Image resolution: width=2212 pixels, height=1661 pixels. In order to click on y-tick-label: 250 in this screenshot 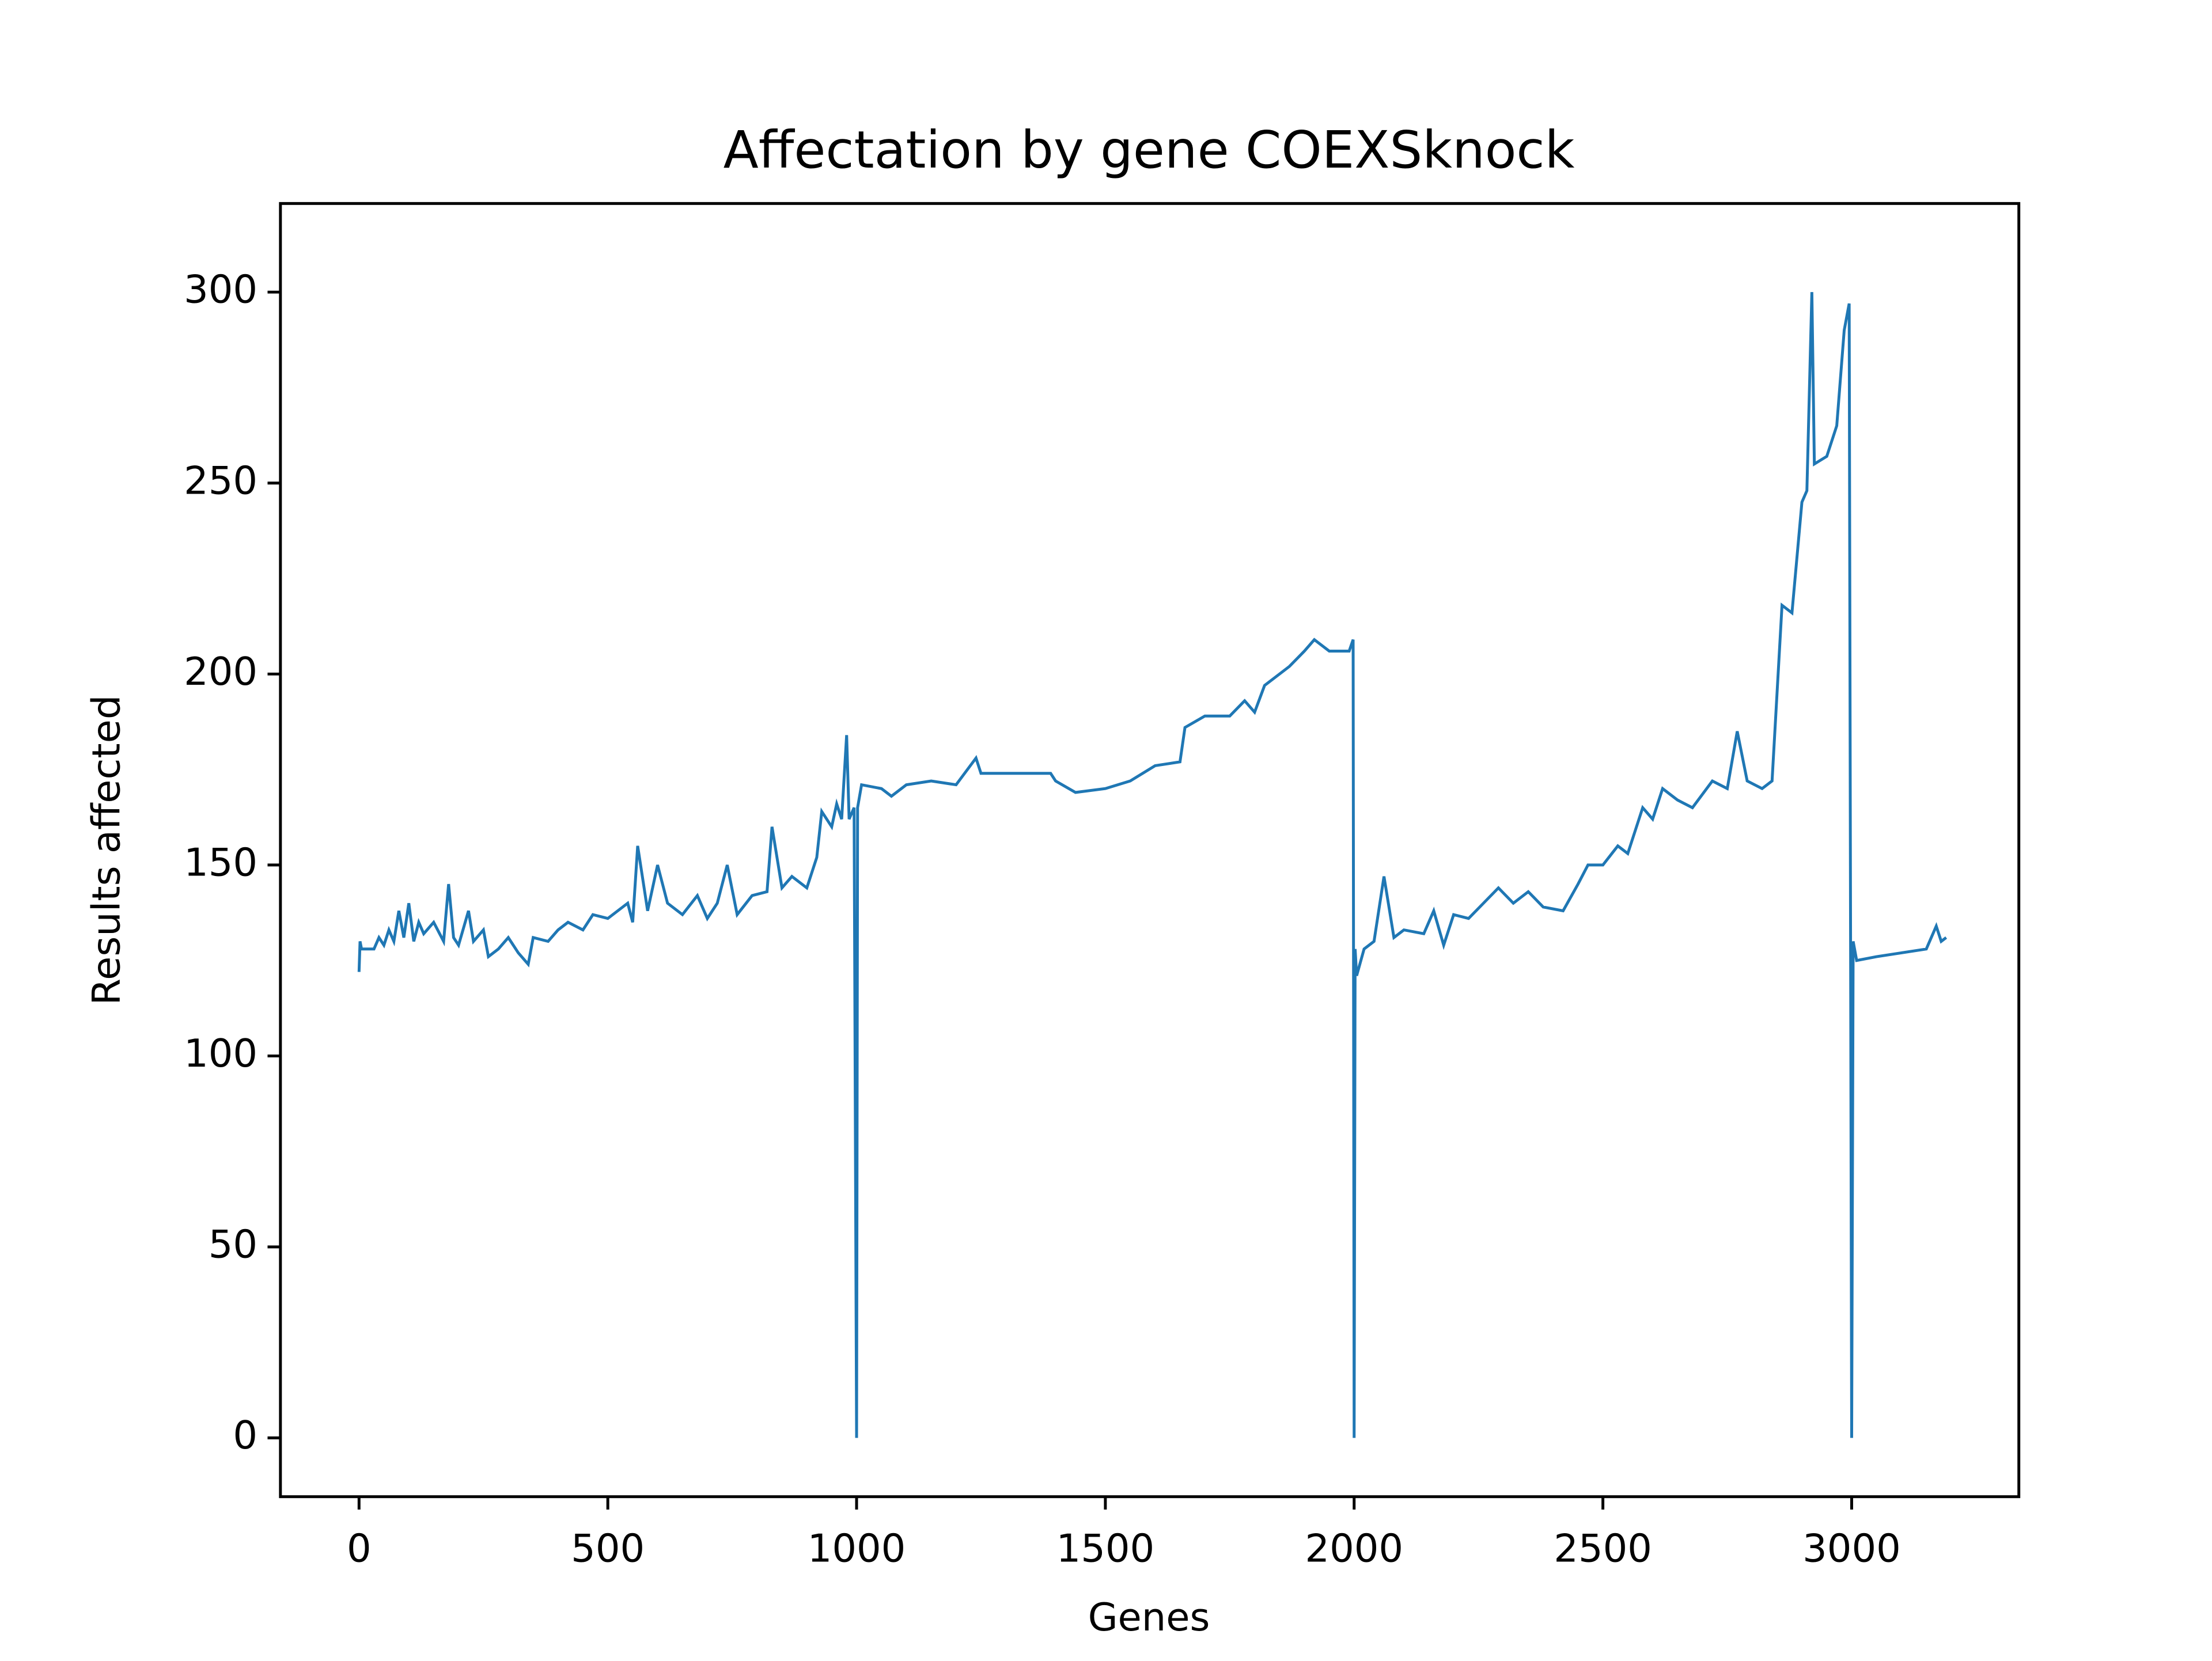, I will do `click(220, 480)`.